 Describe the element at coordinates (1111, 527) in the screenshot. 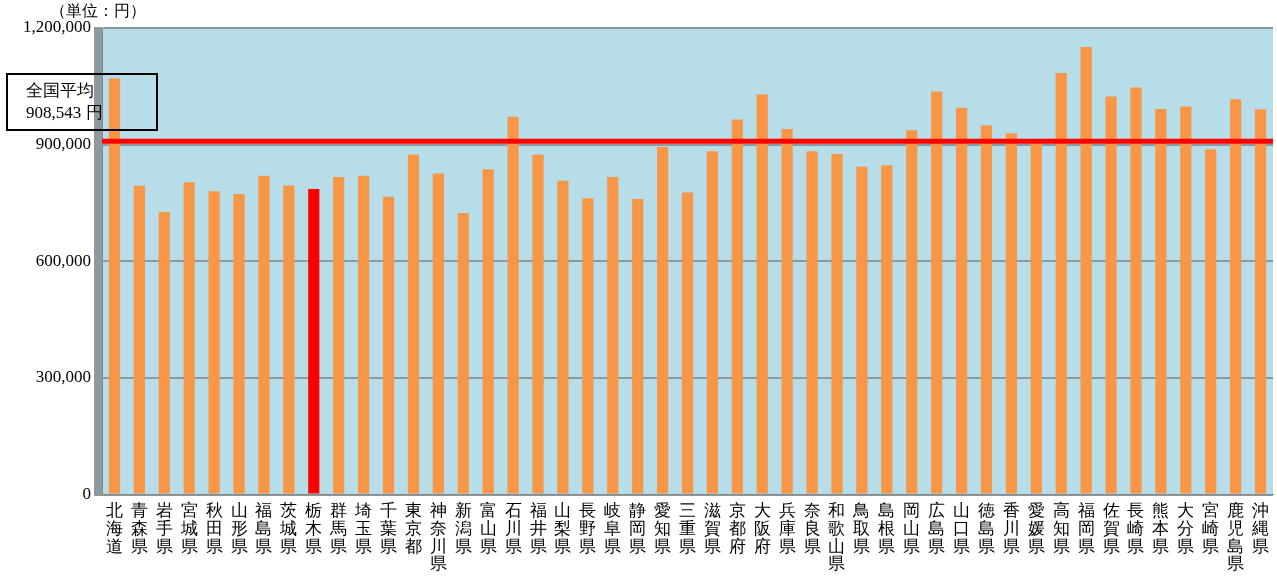

I see `x-tick-label: 佐賀県` at that location.